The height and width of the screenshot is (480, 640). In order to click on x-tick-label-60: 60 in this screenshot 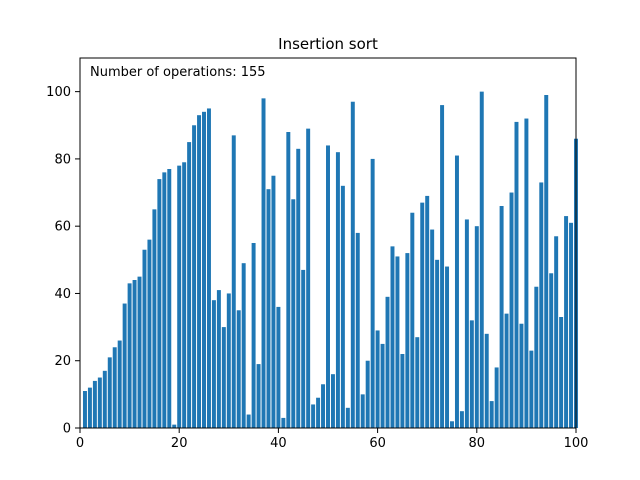, I will do `click(377, 443)`.